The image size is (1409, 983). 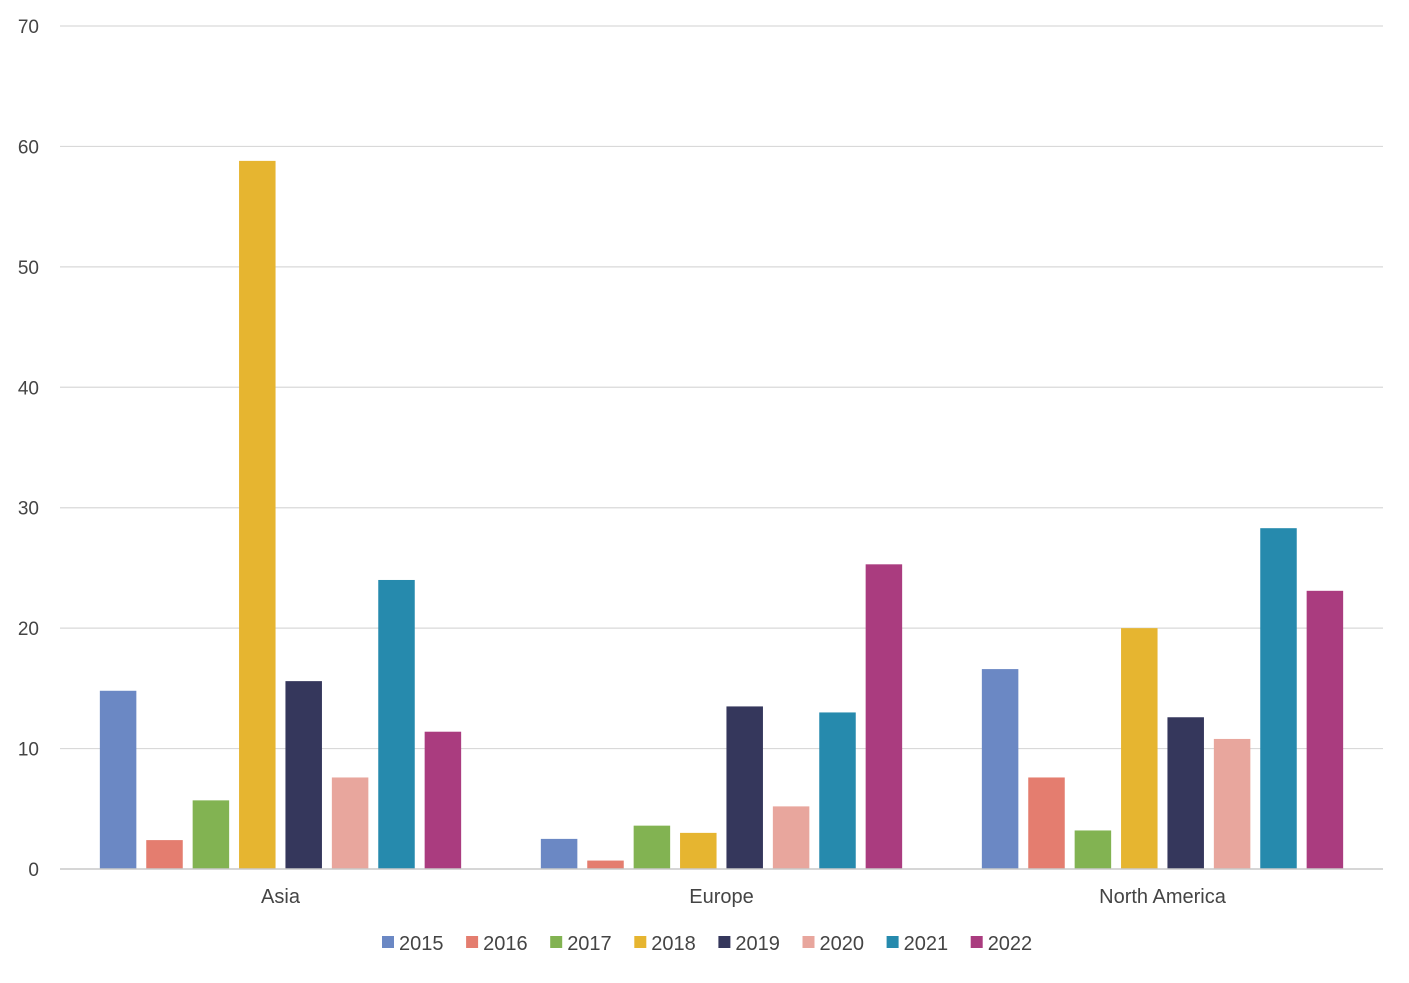 What do you see at coordinates (605, 864) in the screenshot?
I see `bar-2016-europe` at bounding box center [605, 864].